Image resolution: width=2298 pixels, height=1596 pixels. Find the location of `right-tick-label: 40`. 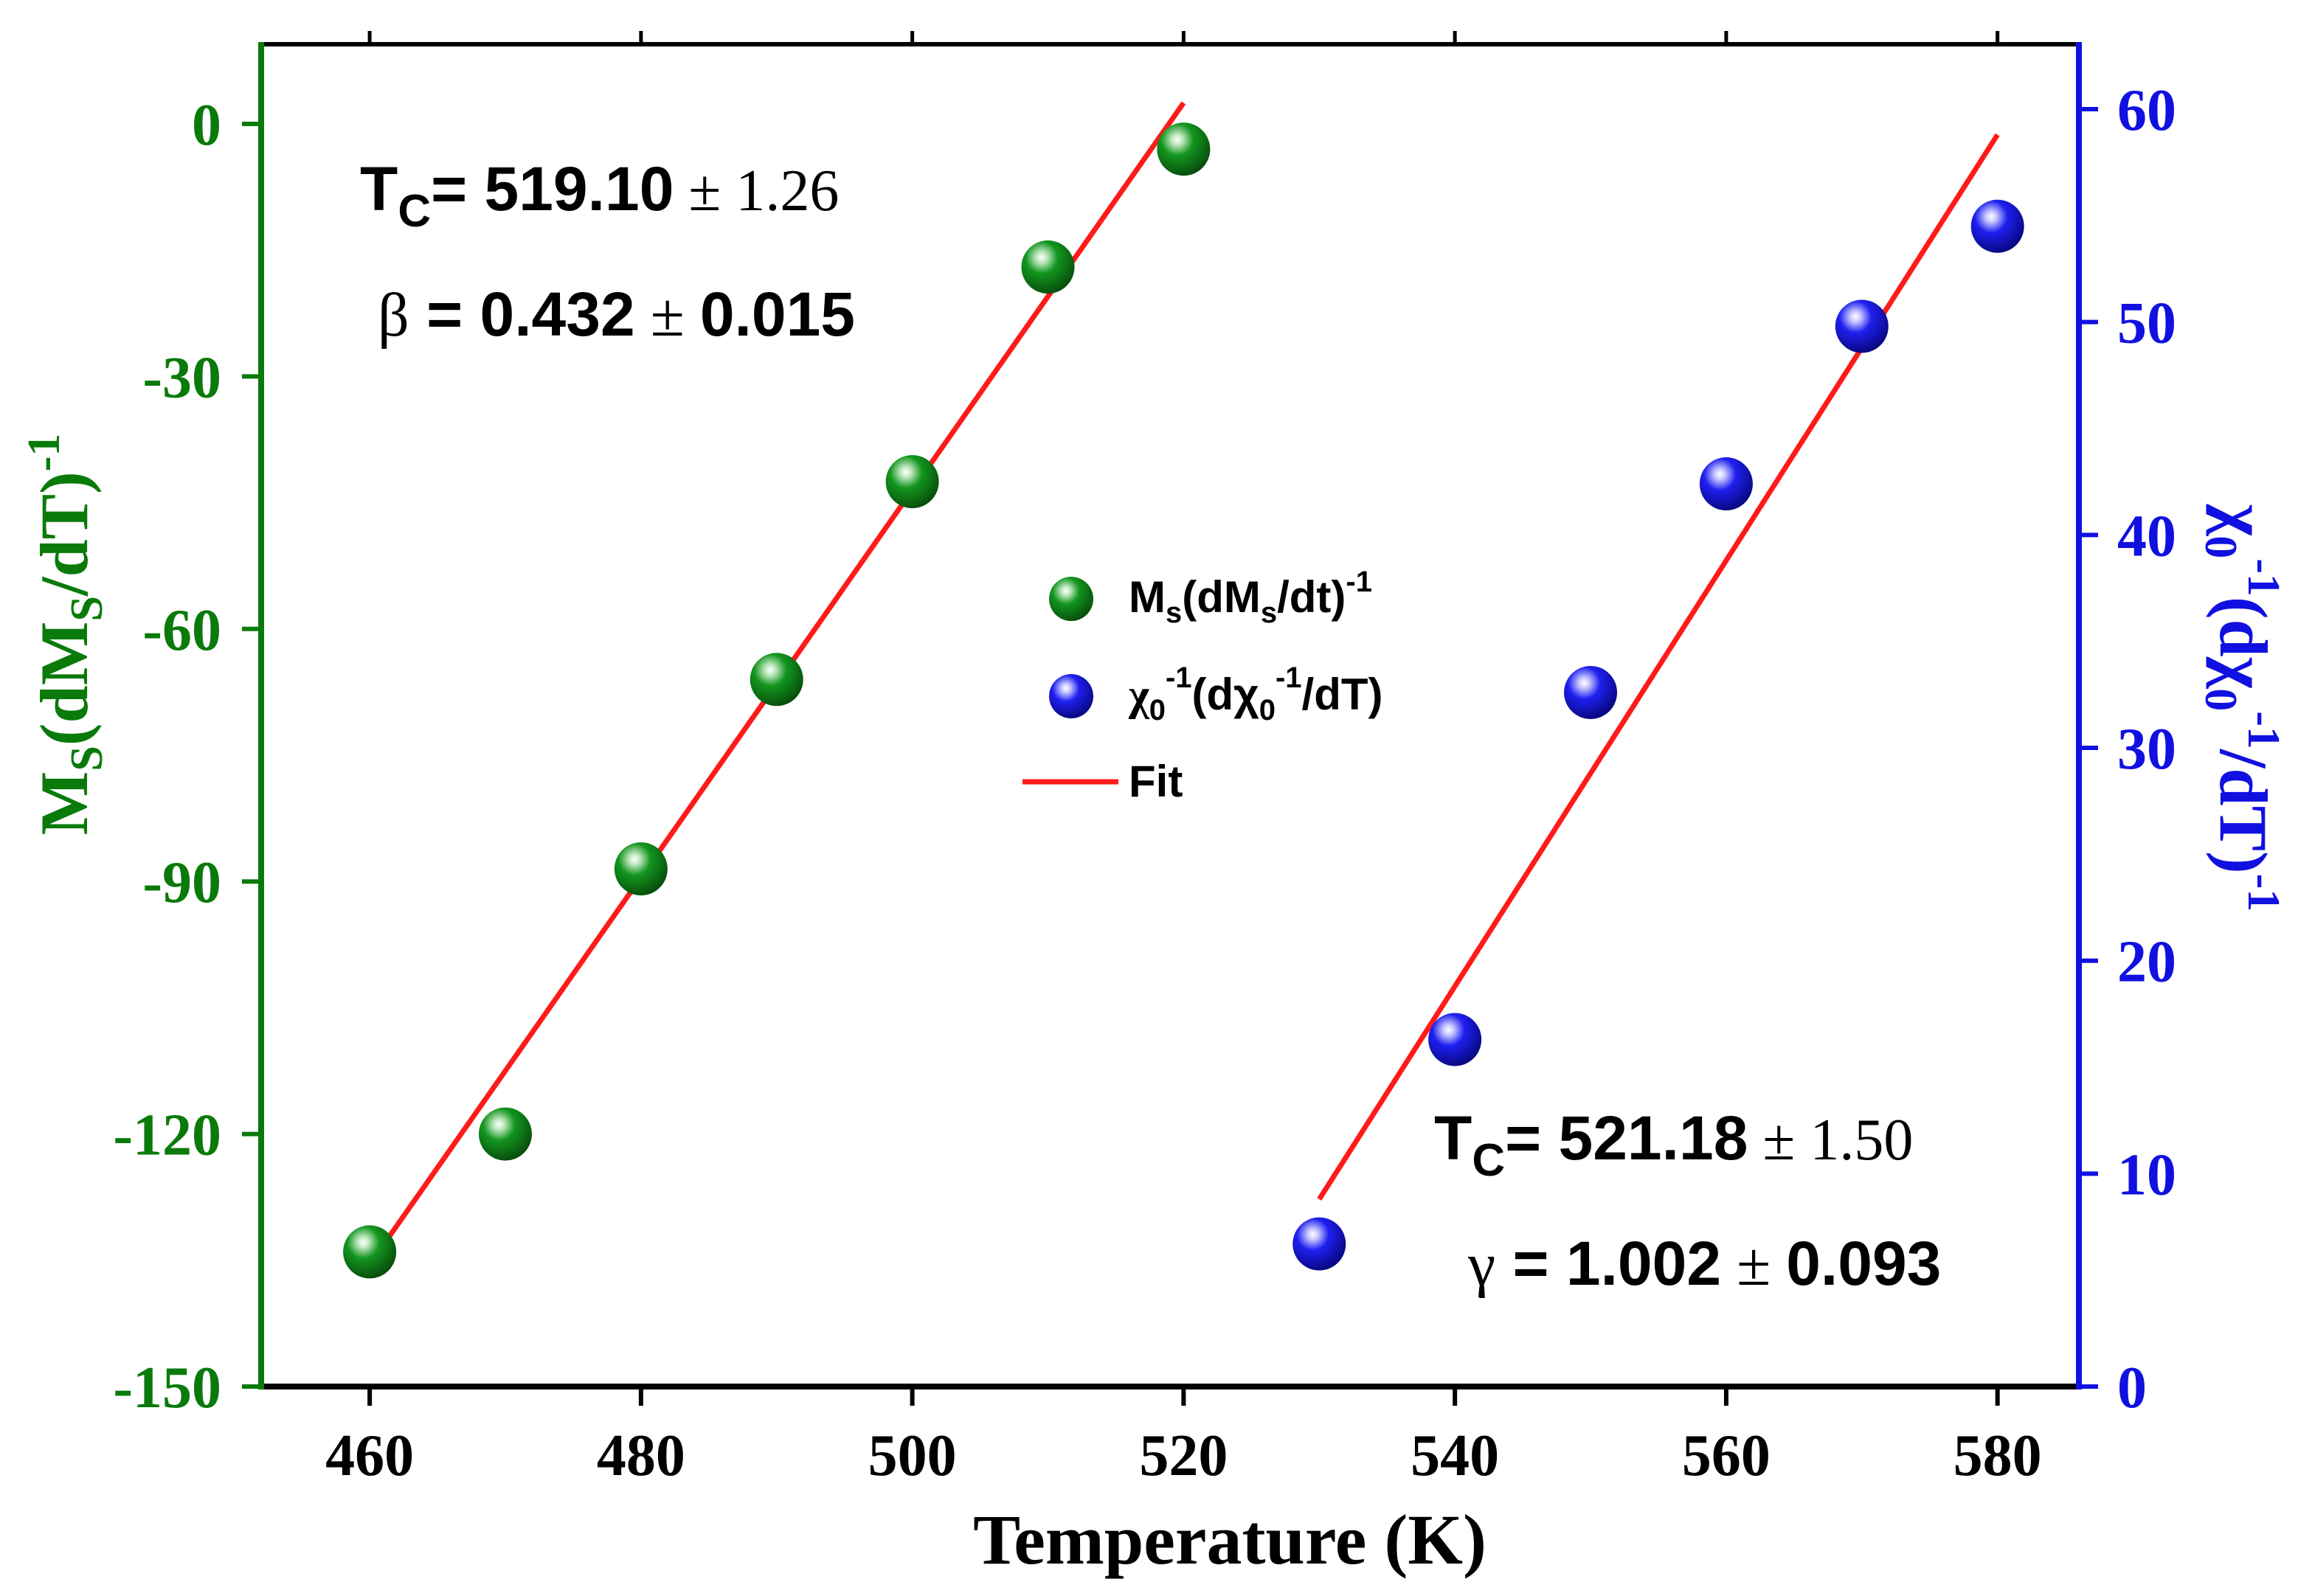

right-tick-label: 40 is located at coordinates (2146, 536).